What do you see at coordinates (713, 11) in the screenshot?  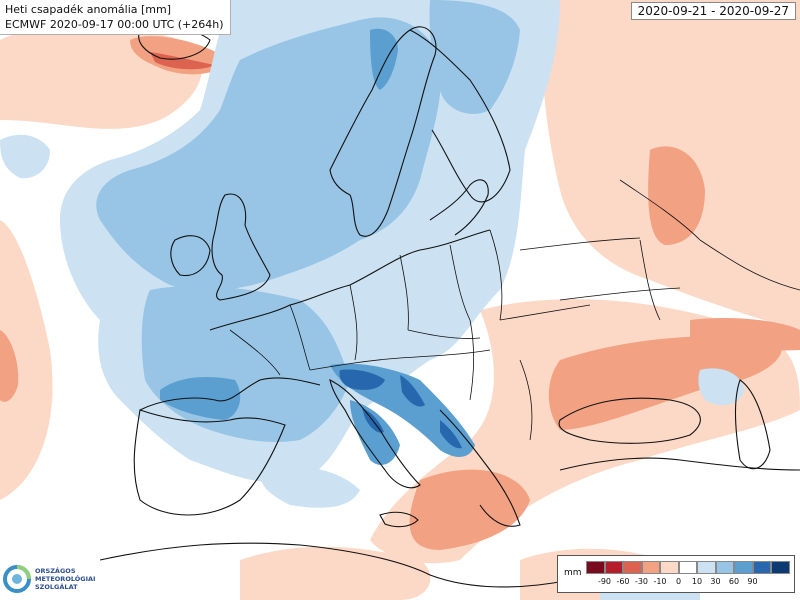 I see `date-range-label: 2020-09-21 - 2020-09-27` at bounding box center [713, 11].